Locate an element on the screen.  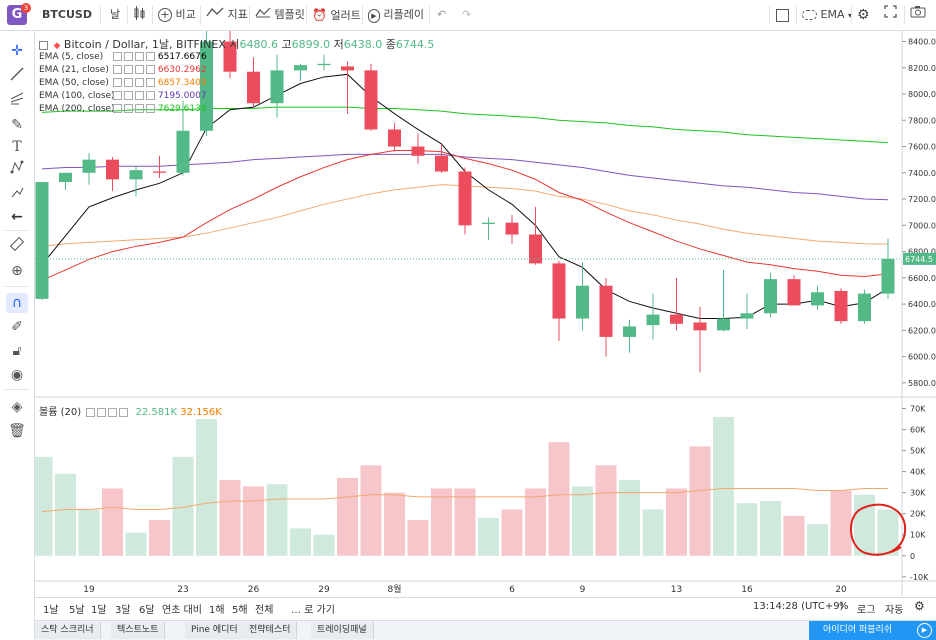
candle-type-button is located at coordinates (141, 15).